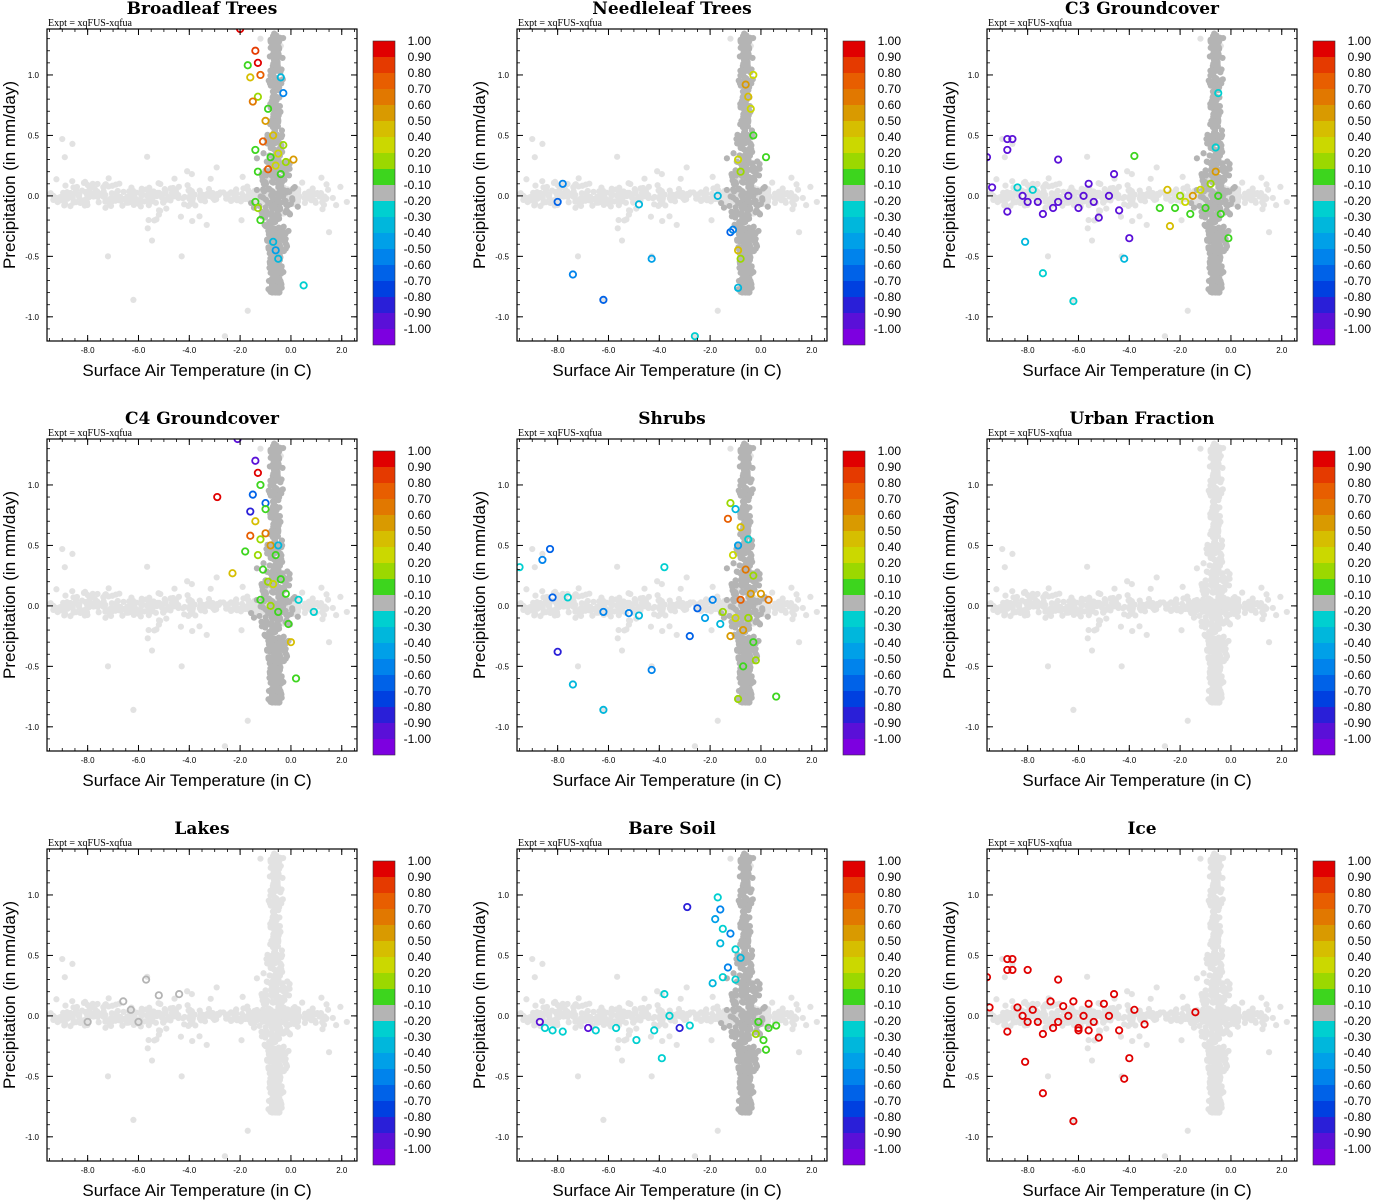 The height and width of the screenshot is (1200, 1373). I want to click on colored-points, so click(662, 205).